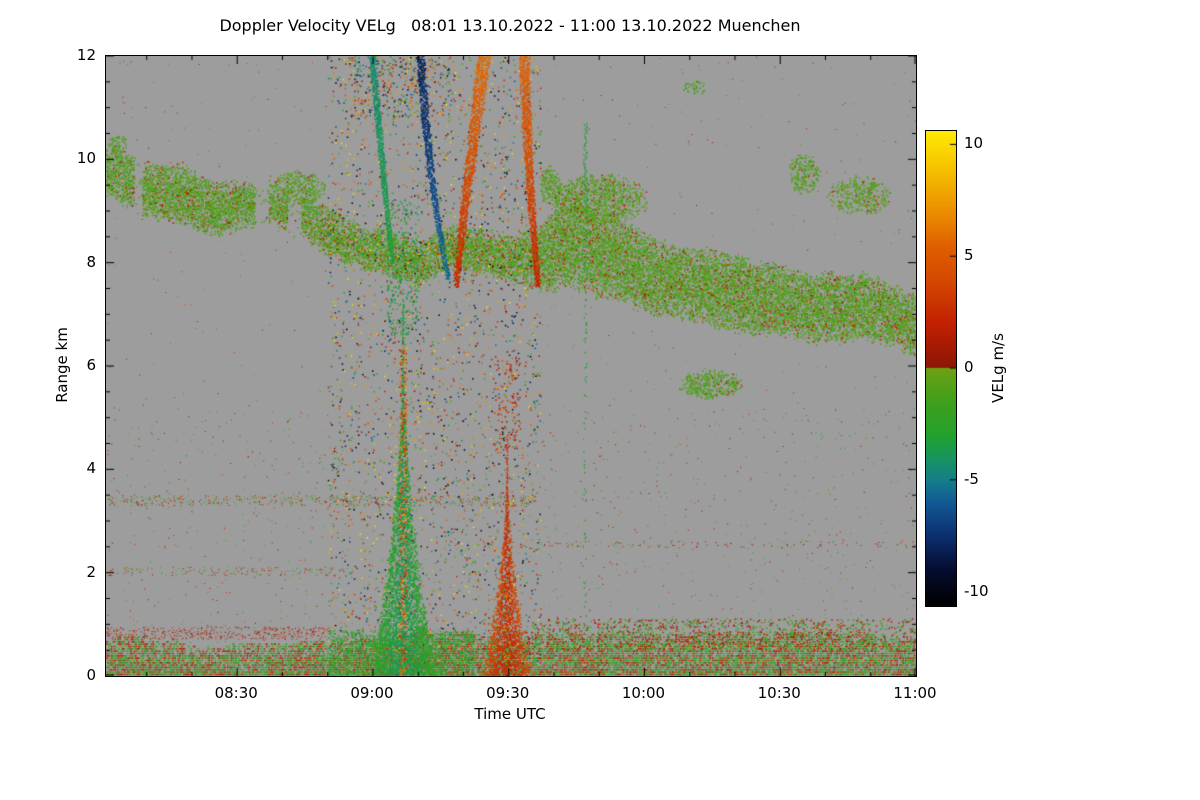 This screenshot has width=1200, height=800. What do you see at coordinates (86, 55) in the screenshot?
I see `y-tick-label: 12` at bounding box center [86, 55].